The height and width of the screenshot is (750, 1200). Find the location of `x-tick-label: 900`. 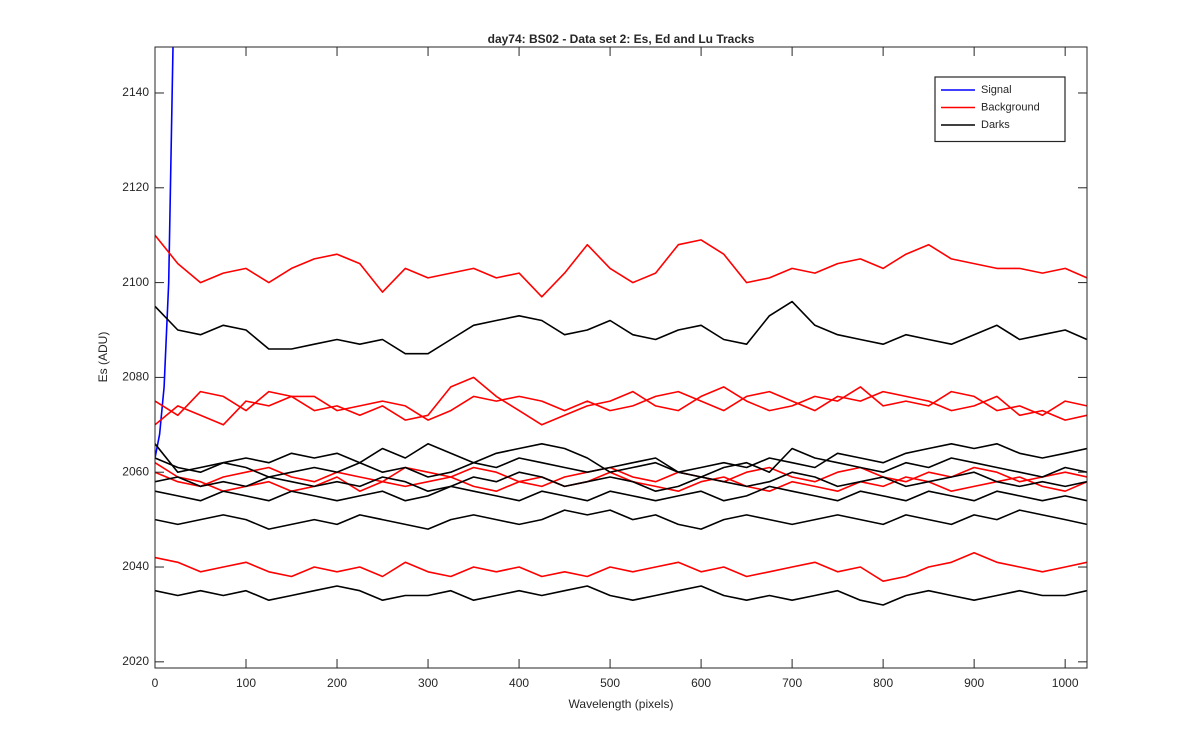

x-tick-label: 900 is located at coordinates (974, 683).